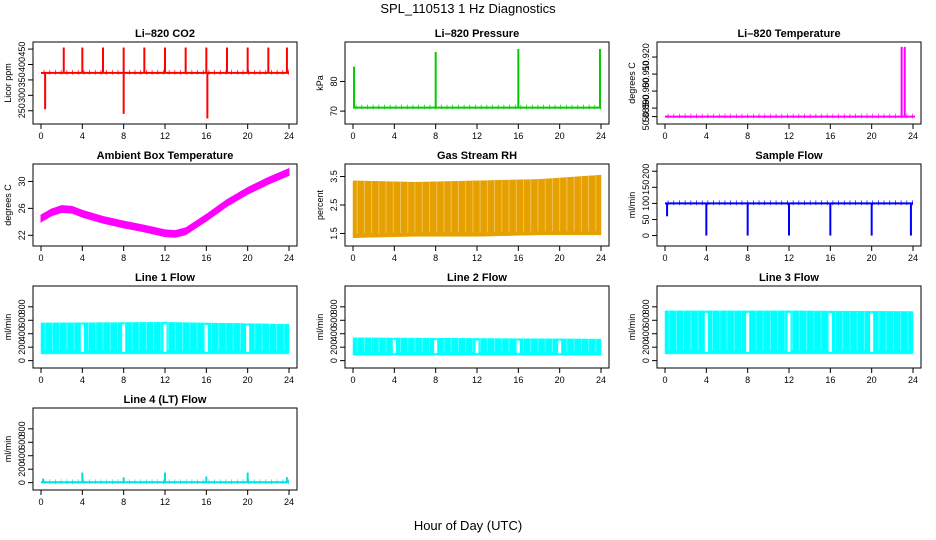  Describe the element at coordinates (477, 278) in the screenshot. I see `panel-title: Line 2 Flow` at that location.